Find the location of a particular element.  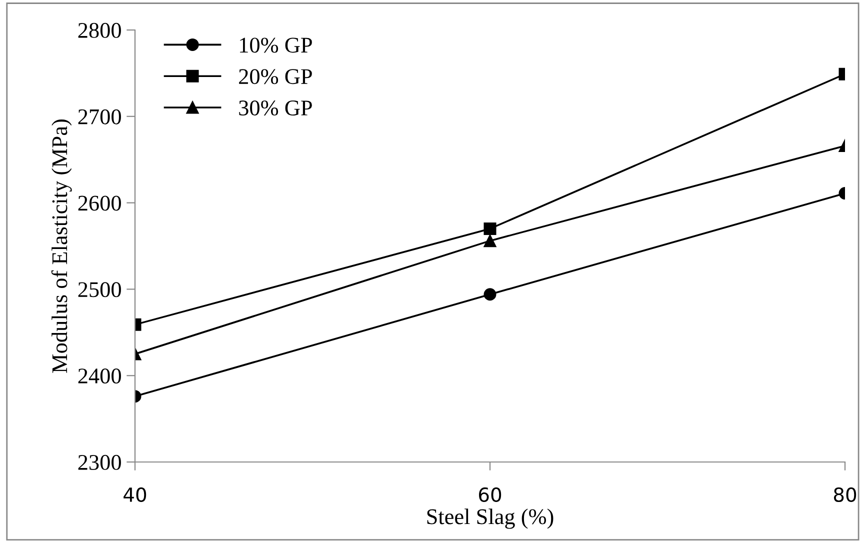

y-tick-label: 2600 is located at coordinates (99, 203).